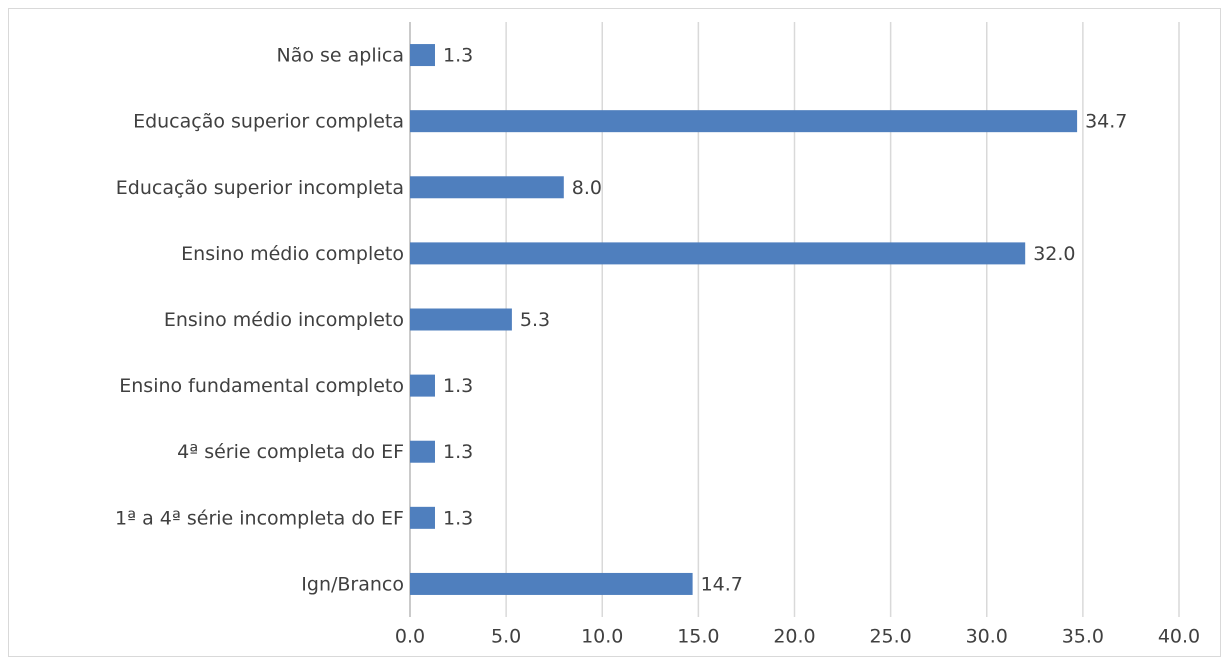 This screenshot has height=662, width=1229. I want to click on y-tick-label: 4ª série completa do EF, so click(290, 452).